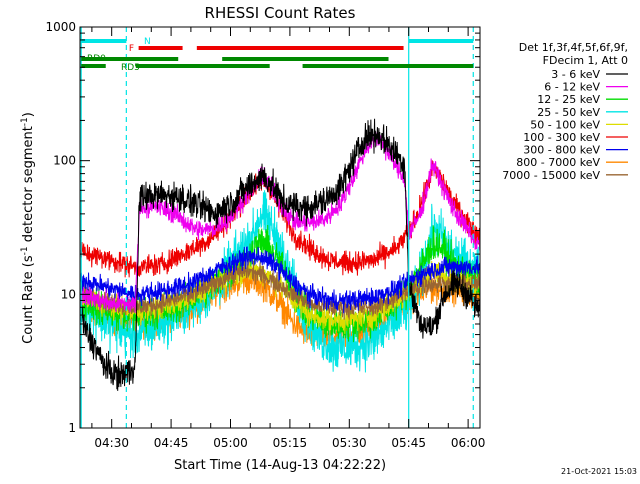 This screenshot has height=484, width=640. What do you see at coordinates (565, 124) in the screenshot?
I see `legend-label-5: 50 - 100 keV` at bounding box center [565, 124].